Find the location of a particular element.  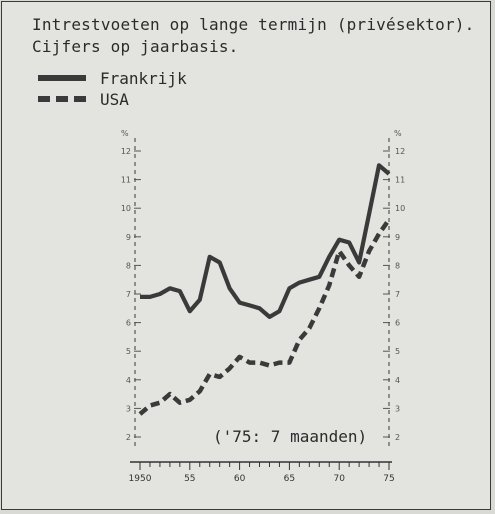

y-tick-label-left: 8 is located at coordinates (128, 265).